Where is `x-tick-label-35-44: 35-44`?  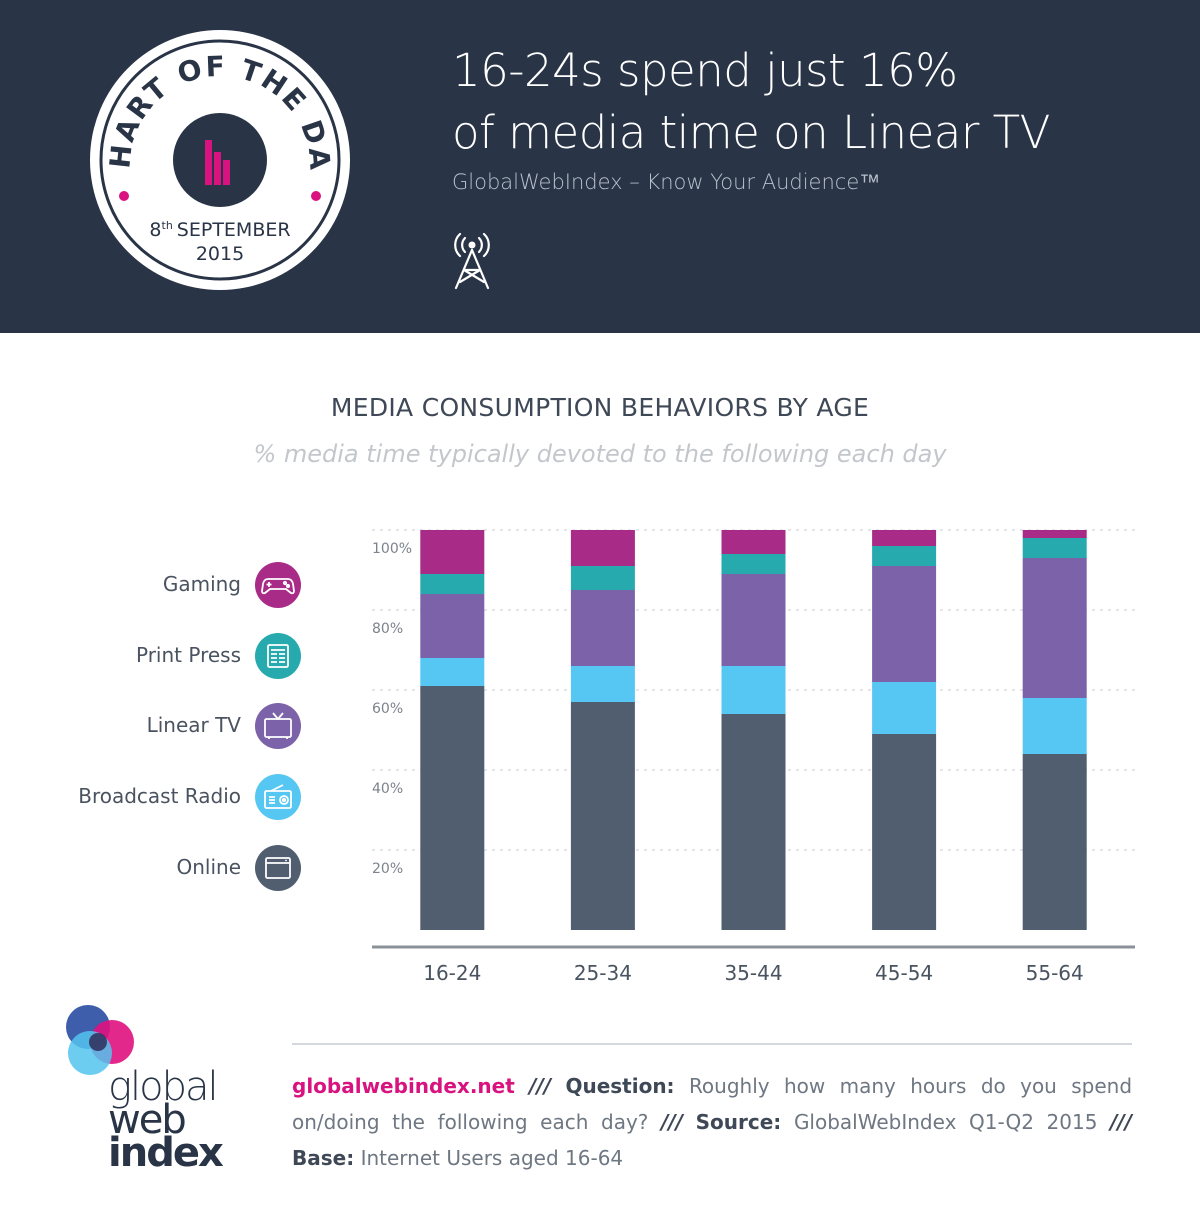 x-tick-label-35-44: 35-44 is located at coordinates (753, 973).